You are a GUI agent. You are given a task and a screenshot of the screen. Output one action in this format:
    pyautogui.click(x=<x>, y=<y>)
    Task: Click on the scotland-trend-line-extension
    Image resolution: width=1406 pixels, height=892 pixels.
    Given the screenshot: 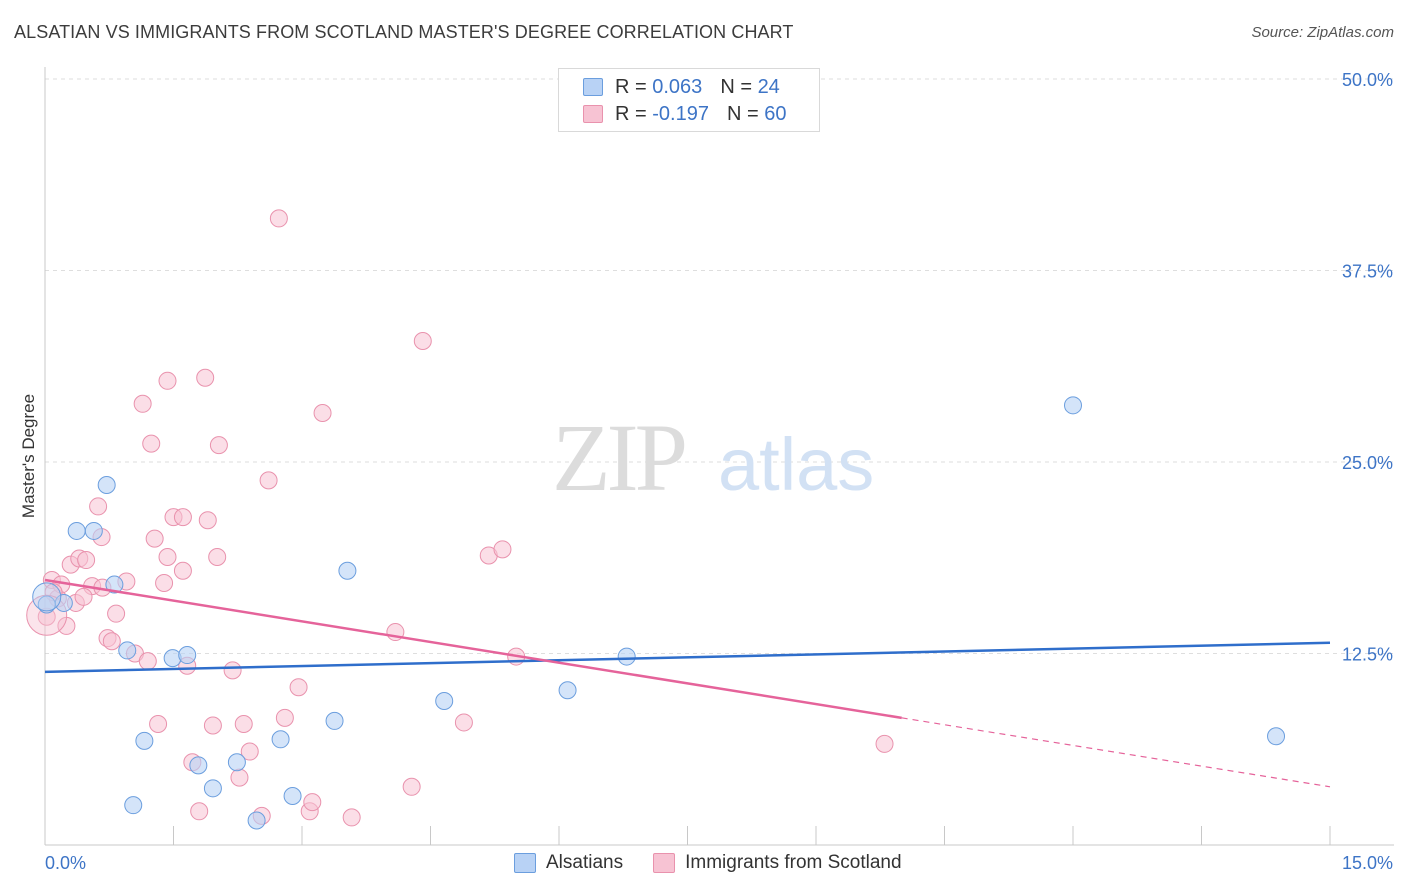 What is the action you would take?
    pyautogui.click(x=1116, y=752)
    